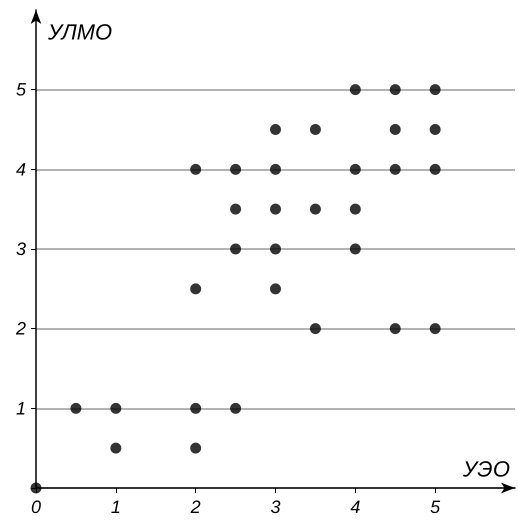 Image resolution: width=518 pixels, height=521 pixels. Describe the element at coordinates (275, 507) in the screenshot. I see `x-tick-label: 3` at that location.